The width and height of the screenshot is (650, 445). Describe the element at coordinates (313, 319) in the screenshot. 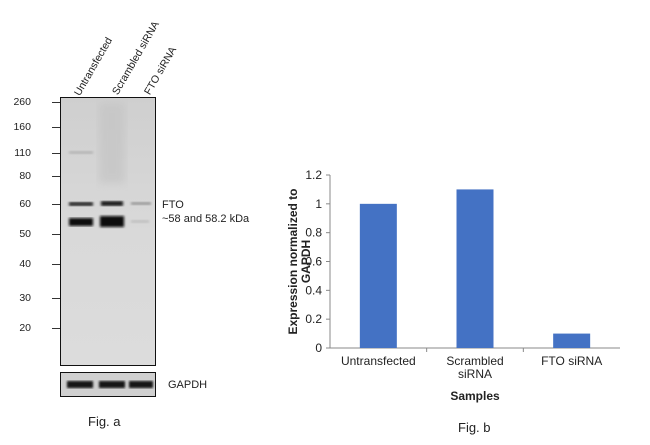

I see `y-tick-label: 0.2` at that location.